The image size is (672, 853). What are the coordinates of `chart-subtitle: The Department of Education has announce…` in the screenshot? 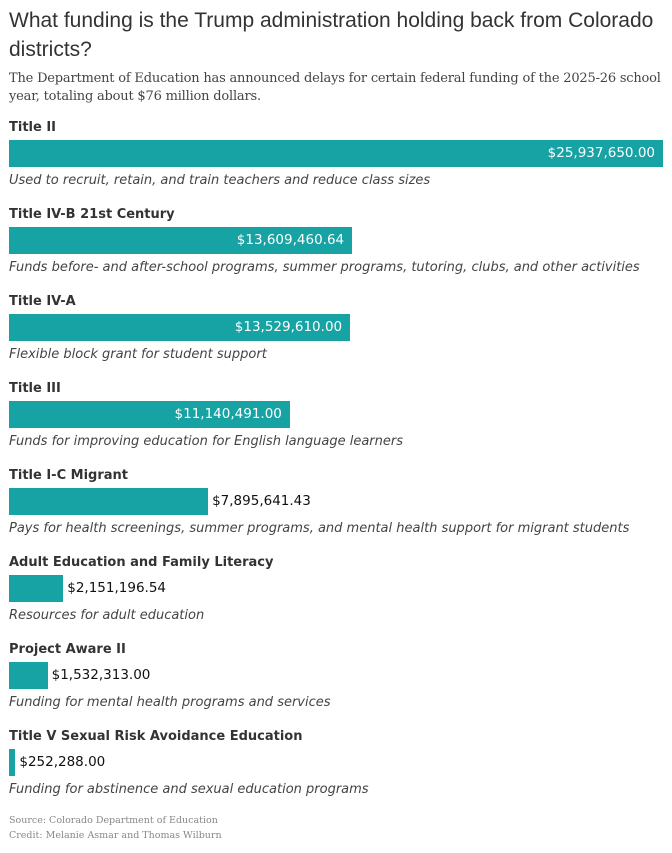 It's located at (335, 87).